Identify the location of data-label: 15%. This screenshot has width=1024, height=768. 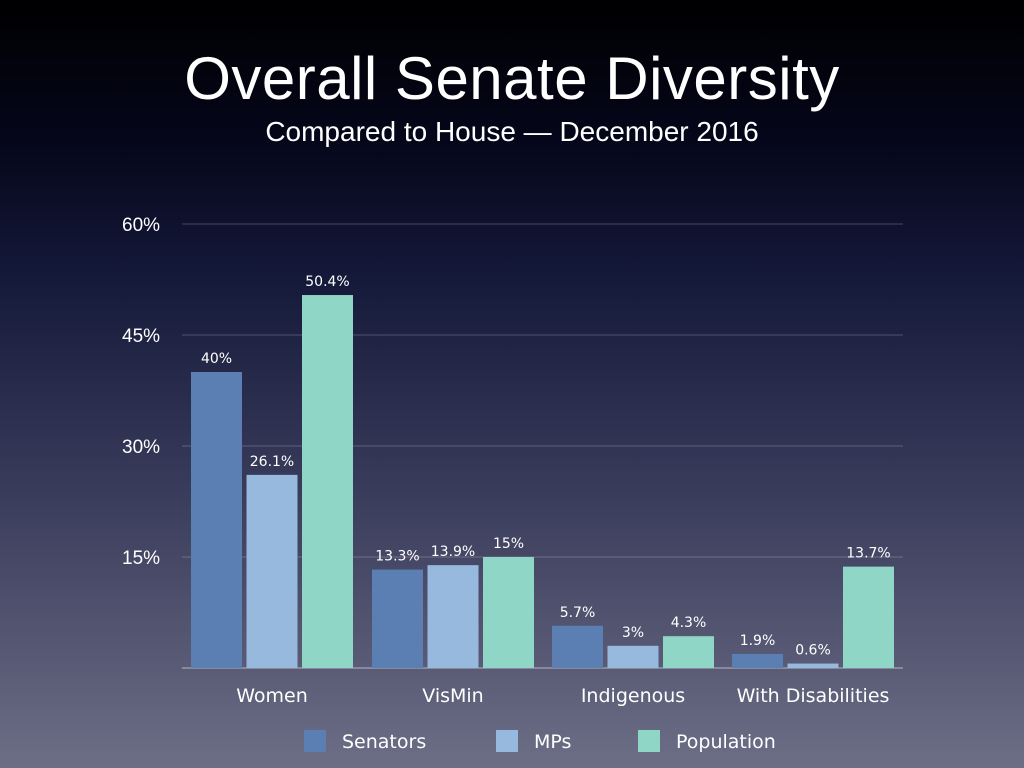
(508, 544).